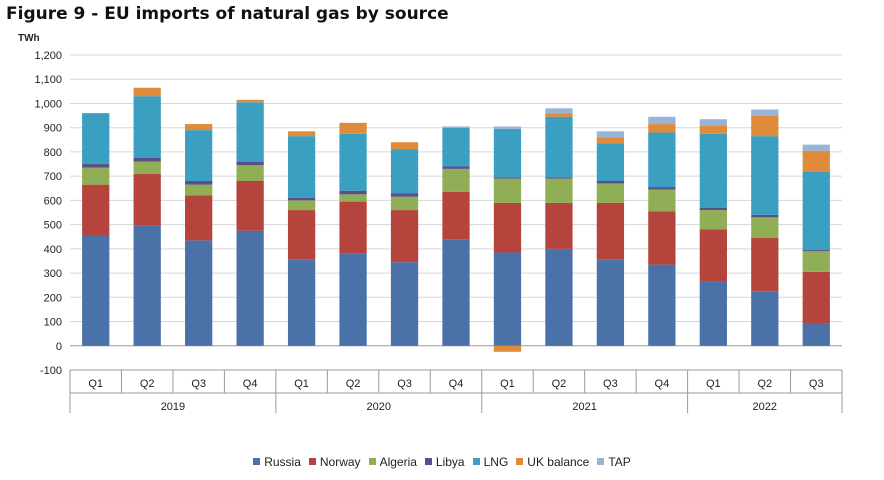 The height and width of the screenshot is (480, 884). I want to click on y-tick-label: -100, so click(51, 371).